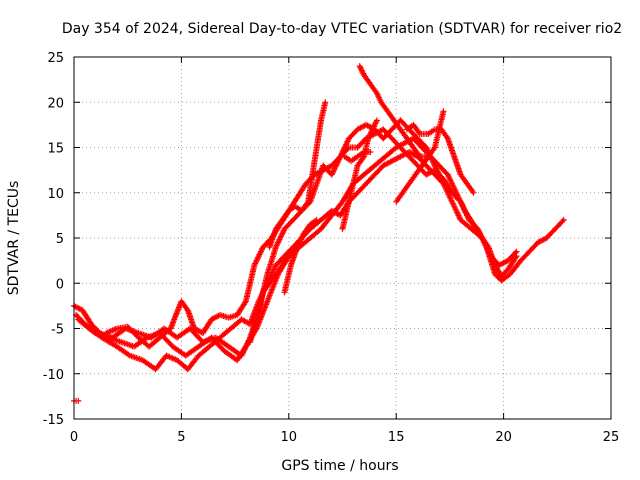 The image size is (640, 480). Describe the element at coordinates (53, 420) in the screenshot. I see `y-tick-label: -15` at that location.